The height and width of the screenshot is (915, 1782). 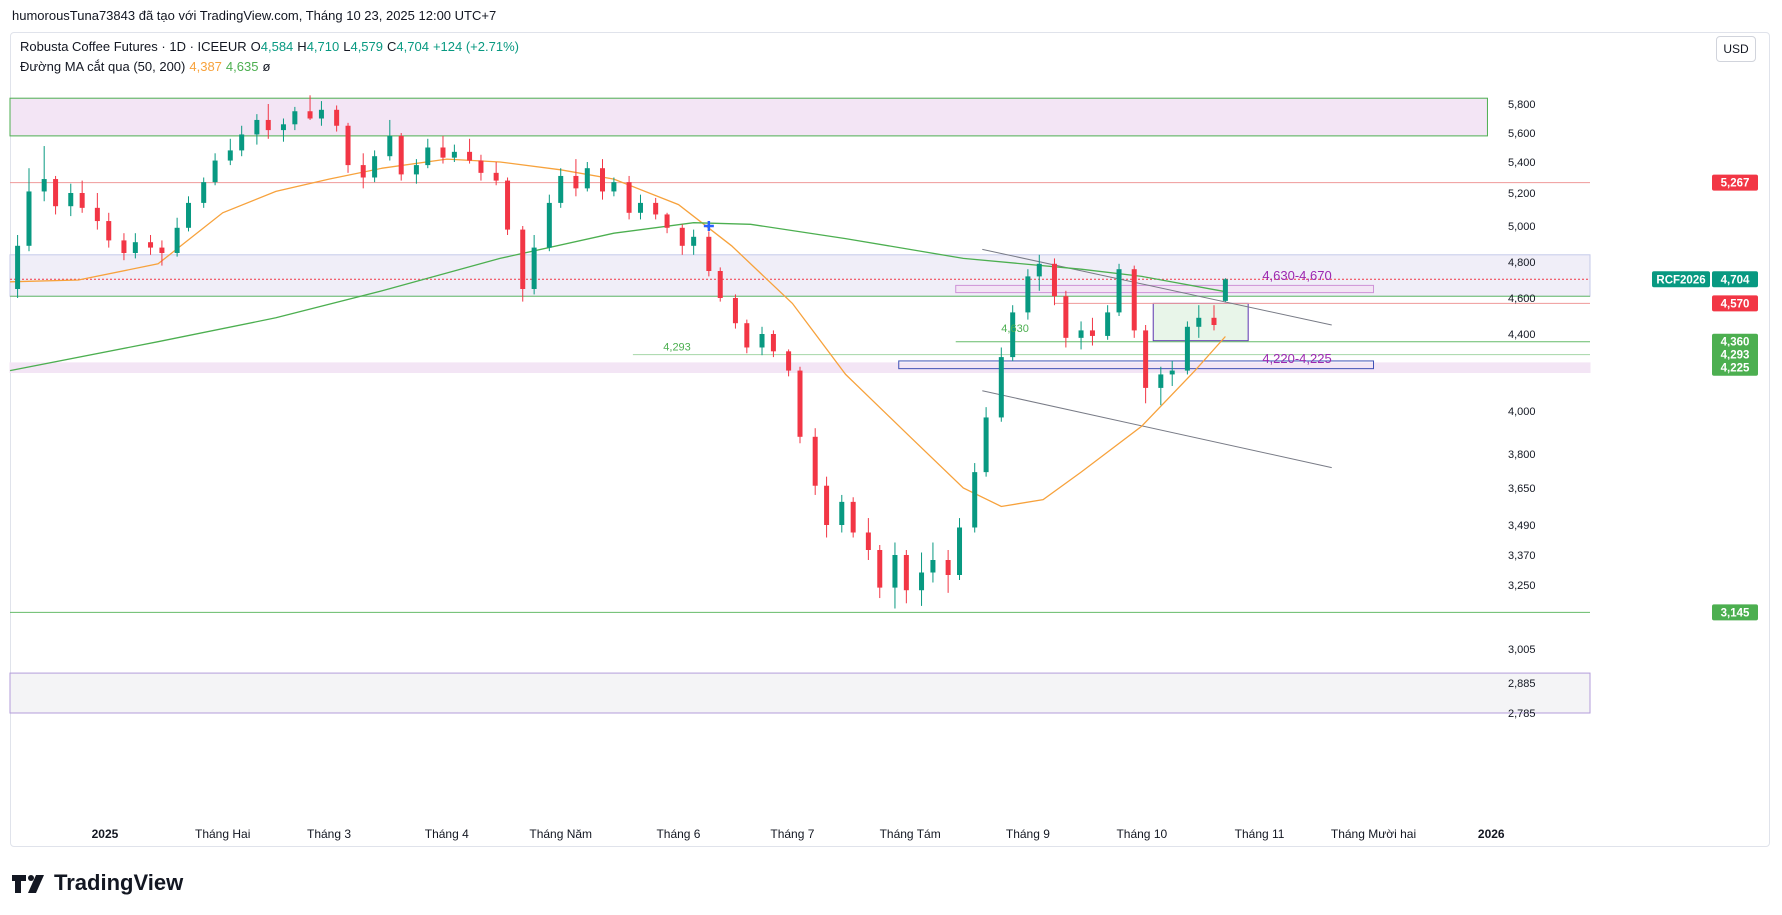 I want to click on close-value: 4,704, so click(x=412, y=46).